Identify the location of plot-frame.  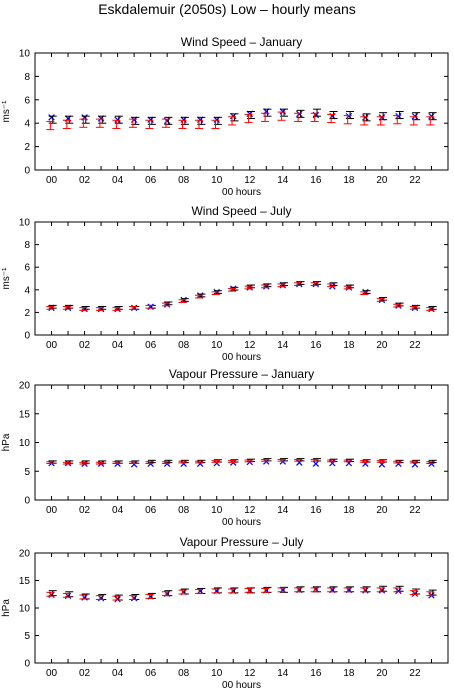
(241, 608).